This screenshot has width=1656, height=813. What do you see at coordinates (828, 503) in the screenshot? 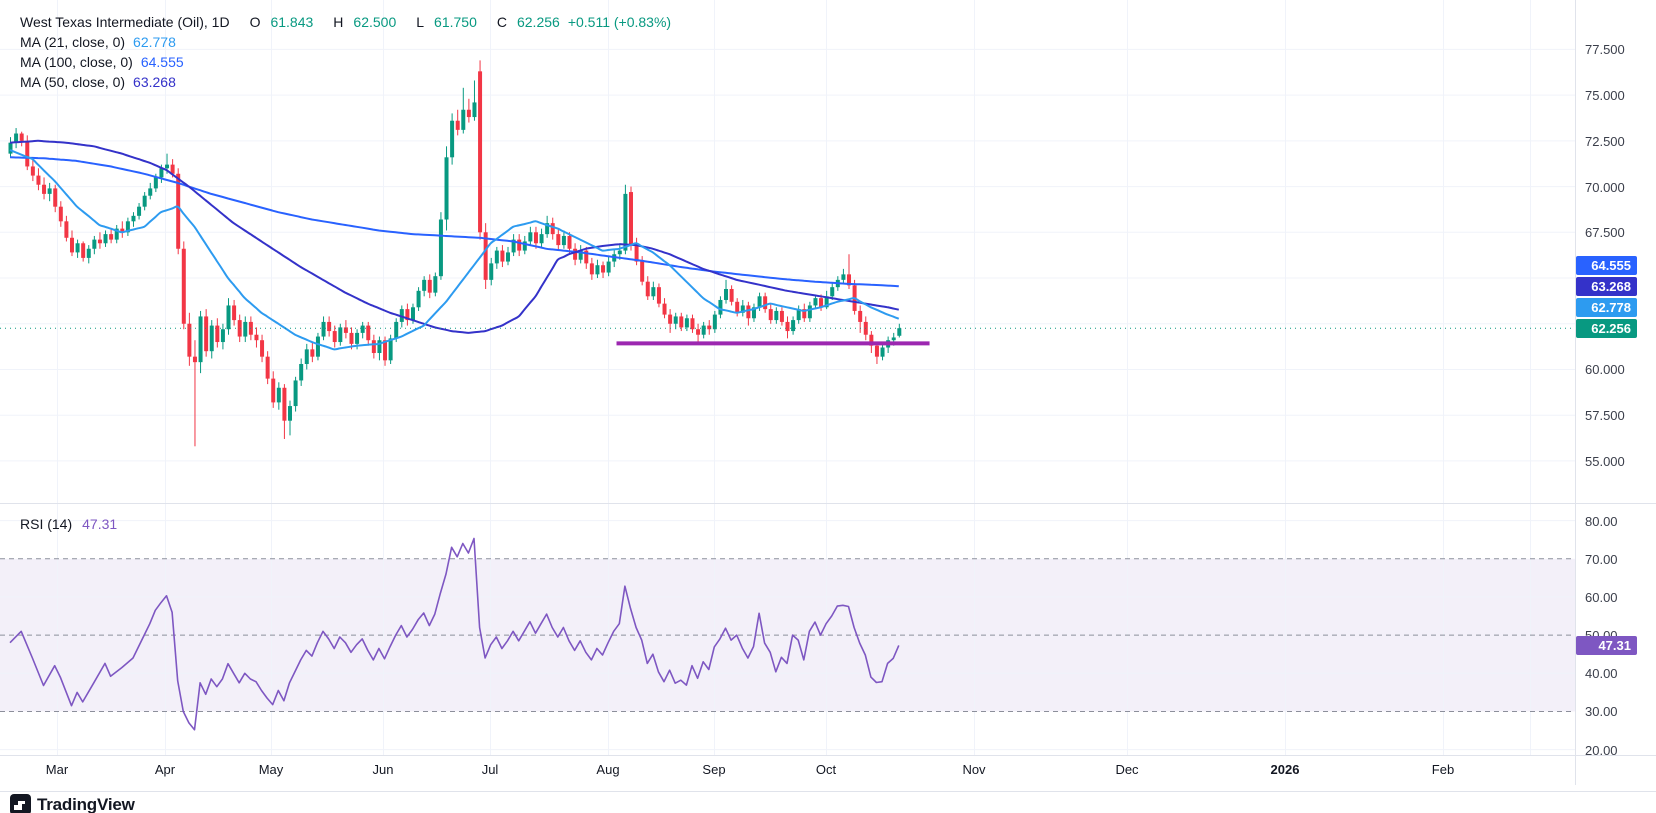
I see `pane-separator` at bounding box center [828, 503].